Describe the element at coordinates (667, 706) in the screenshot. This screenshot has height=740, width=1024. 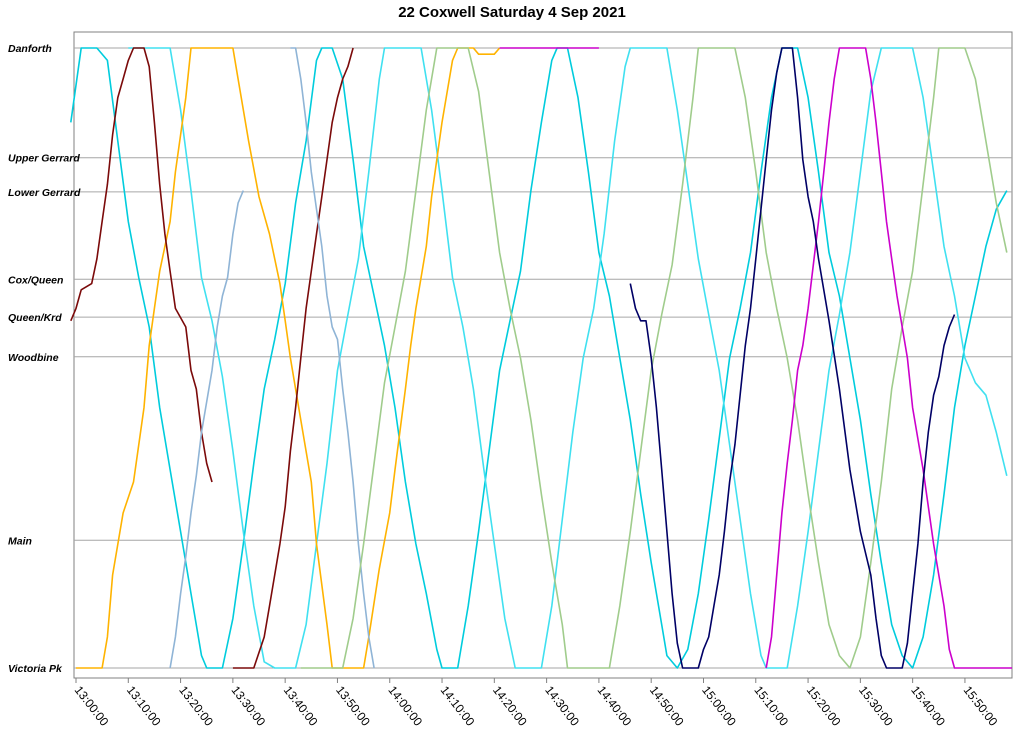
I see `x-tick-label: 14:50:00` at that location.